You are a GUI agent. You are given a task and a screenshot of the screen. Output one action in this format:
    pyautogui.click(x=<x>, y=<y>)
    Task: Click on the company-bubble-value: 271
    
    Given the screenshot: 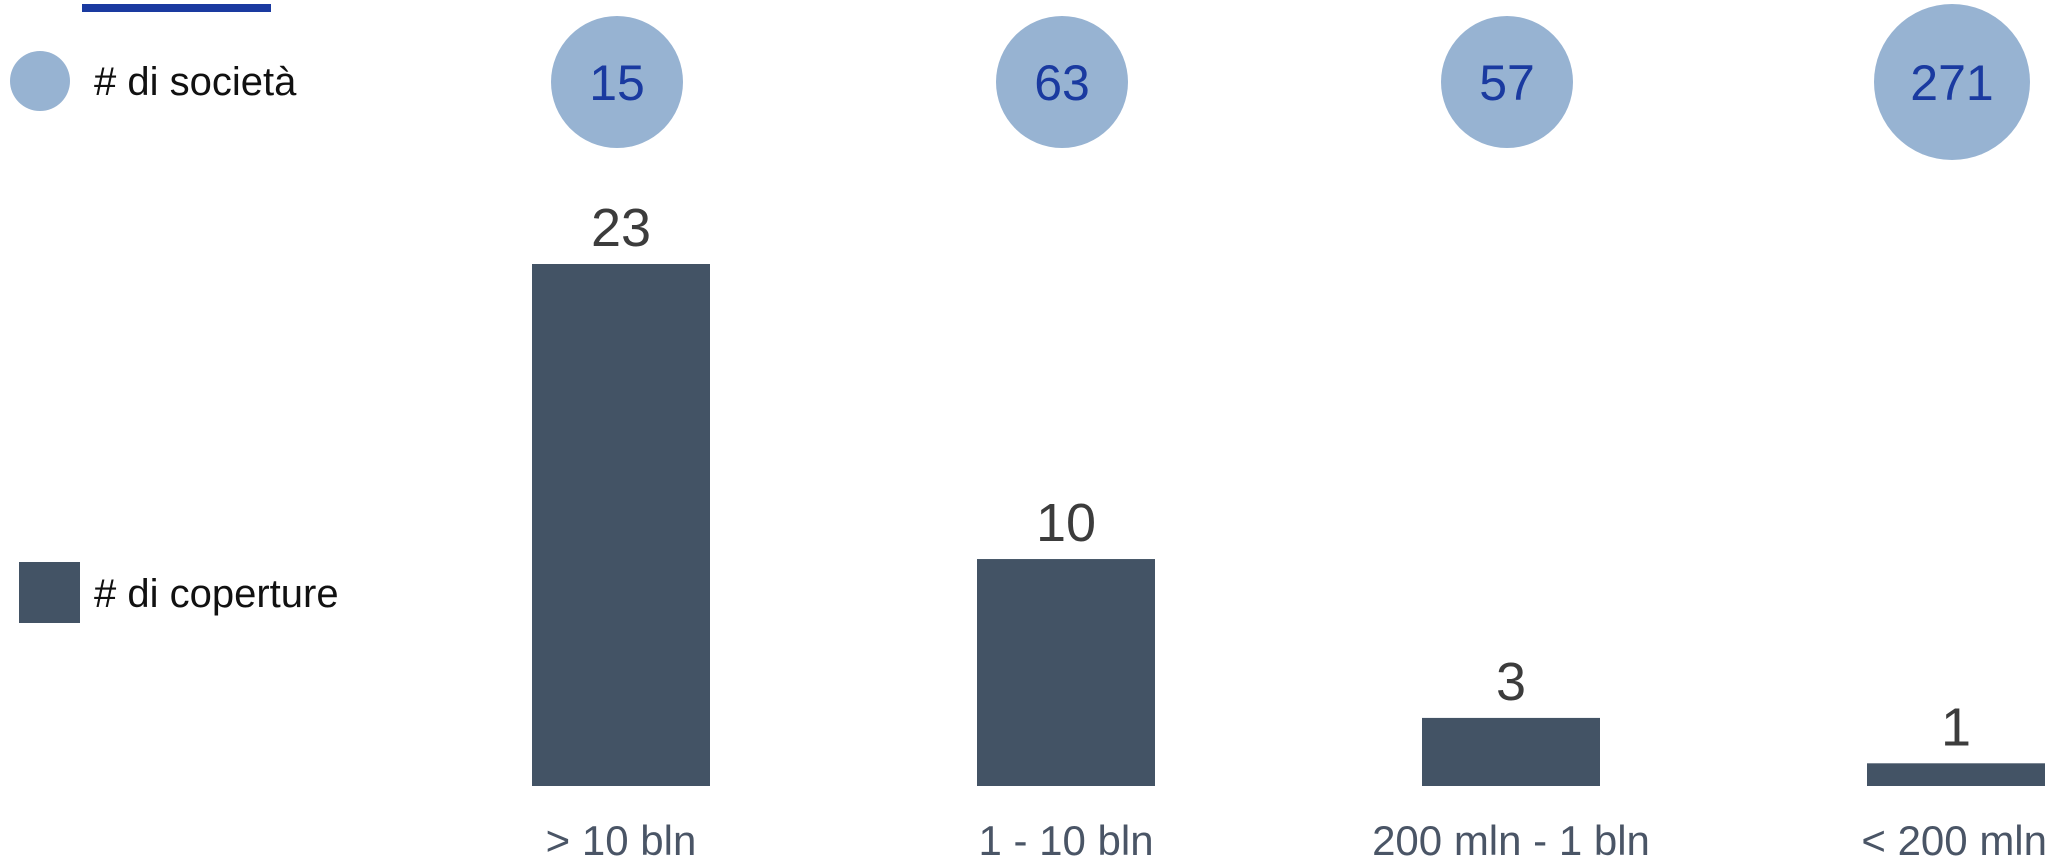 What is the action you would take?
    pyautogui.click(x=1951, y=83)
    